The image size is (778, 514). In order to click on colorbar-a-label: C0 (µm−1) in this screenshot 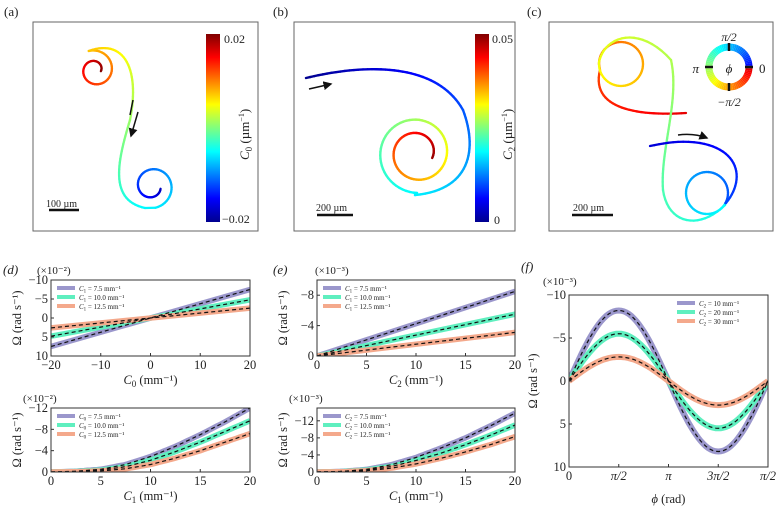, I will do `click(245, 134)`.